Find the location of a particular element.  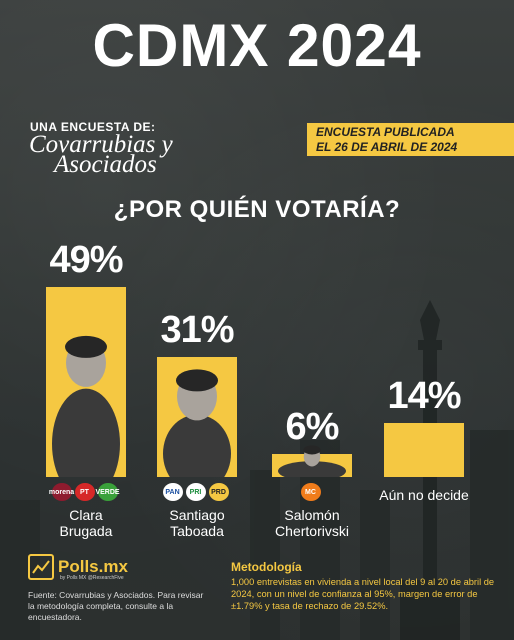

party-logos: PAN PRI PRD is located at coordinates (195, 492).